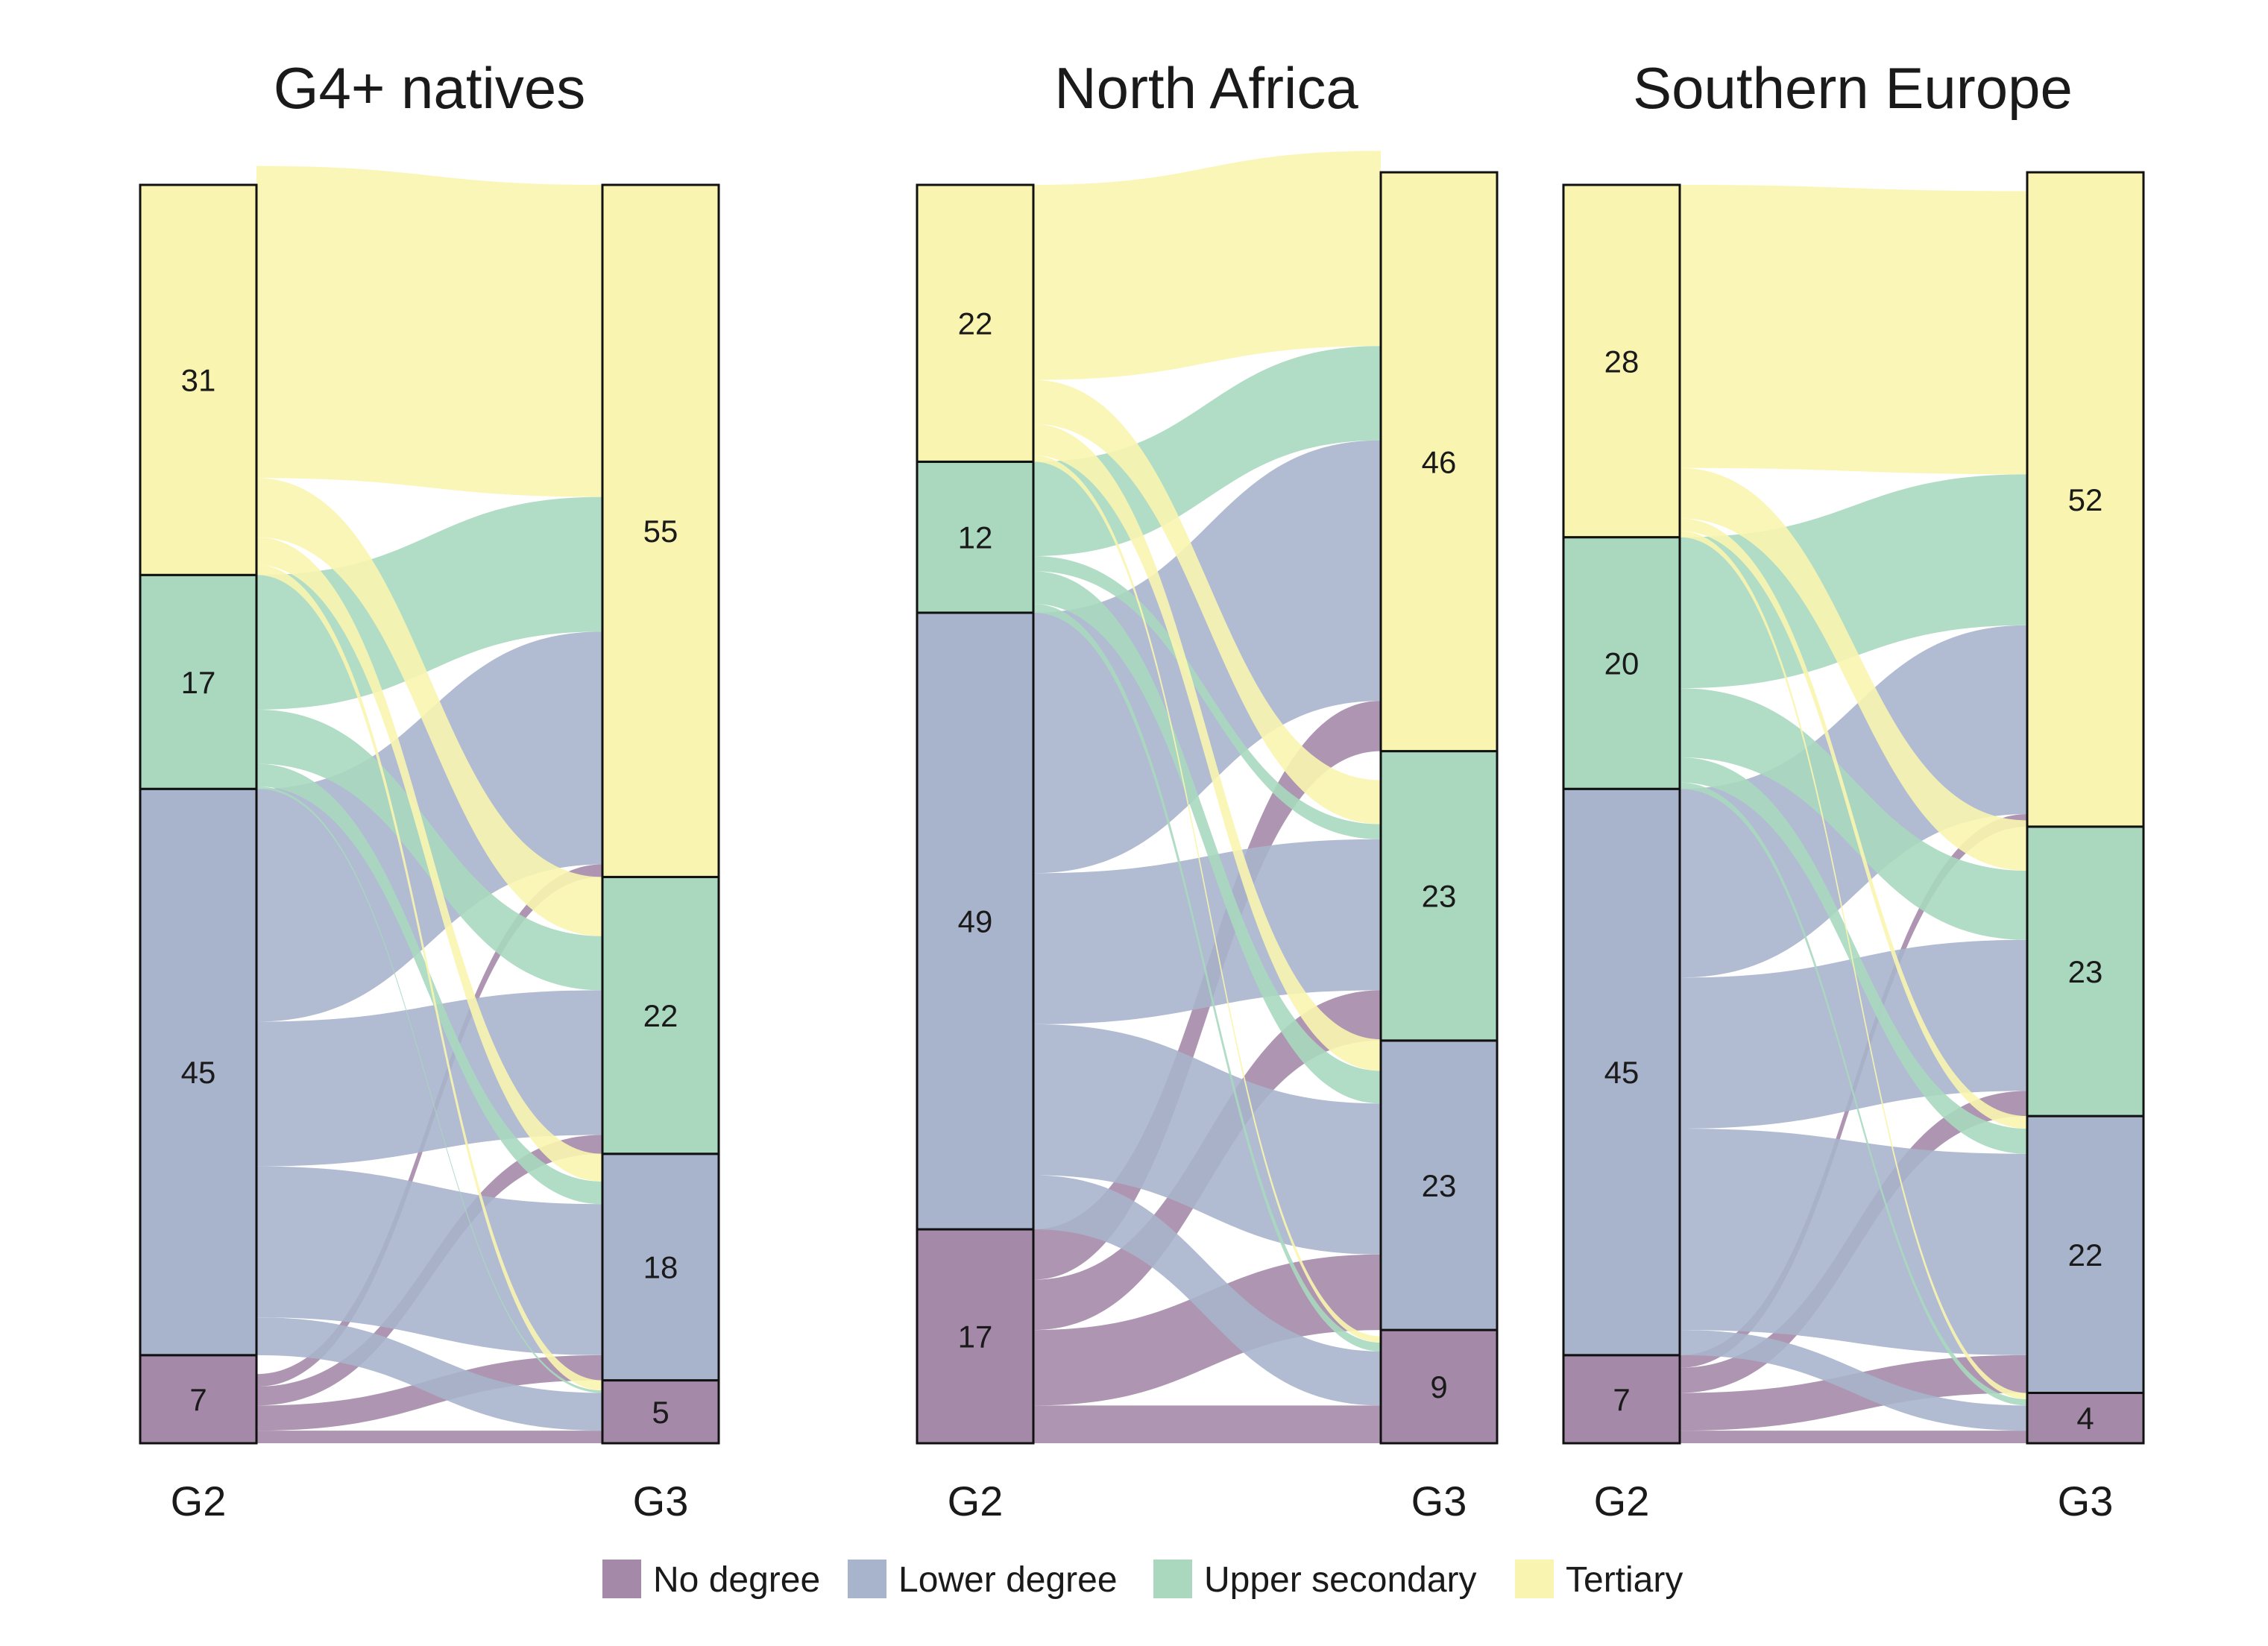 The height and width of the screenshot is (1646, 2268). I want to click on g3-value-label-tertiary: 52, so click(2085, 500).